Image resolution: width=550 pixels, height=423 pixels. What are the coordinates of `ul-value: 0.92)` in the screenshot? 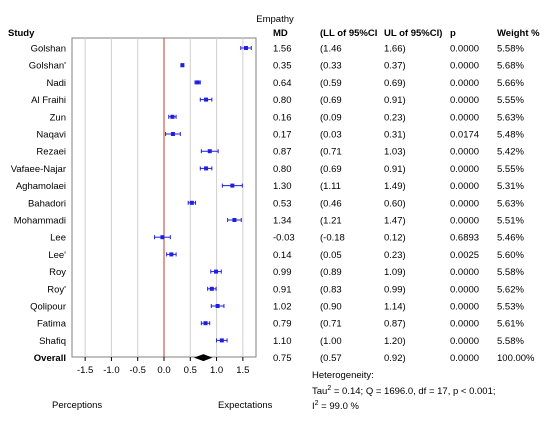 It's located at (395, 358).